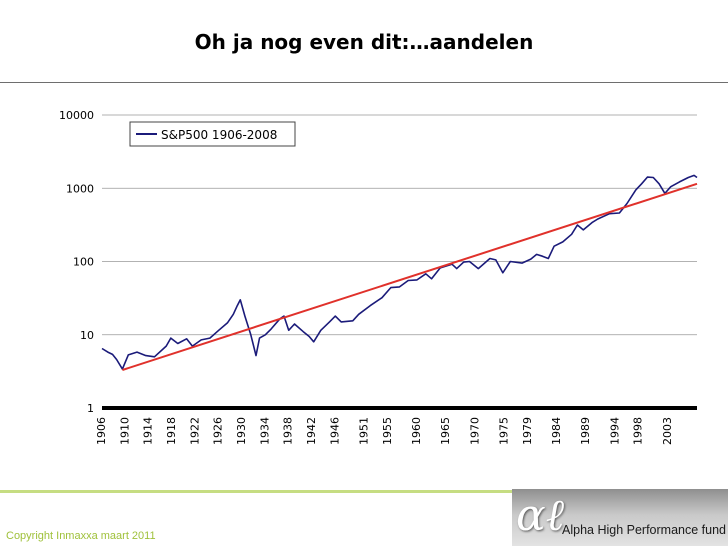 The height and width of the screenshot is (546, 728). What do you see at coordinates (364, 82) in the screenshot?
I see `title-divider` at bounding box center [364, 82].